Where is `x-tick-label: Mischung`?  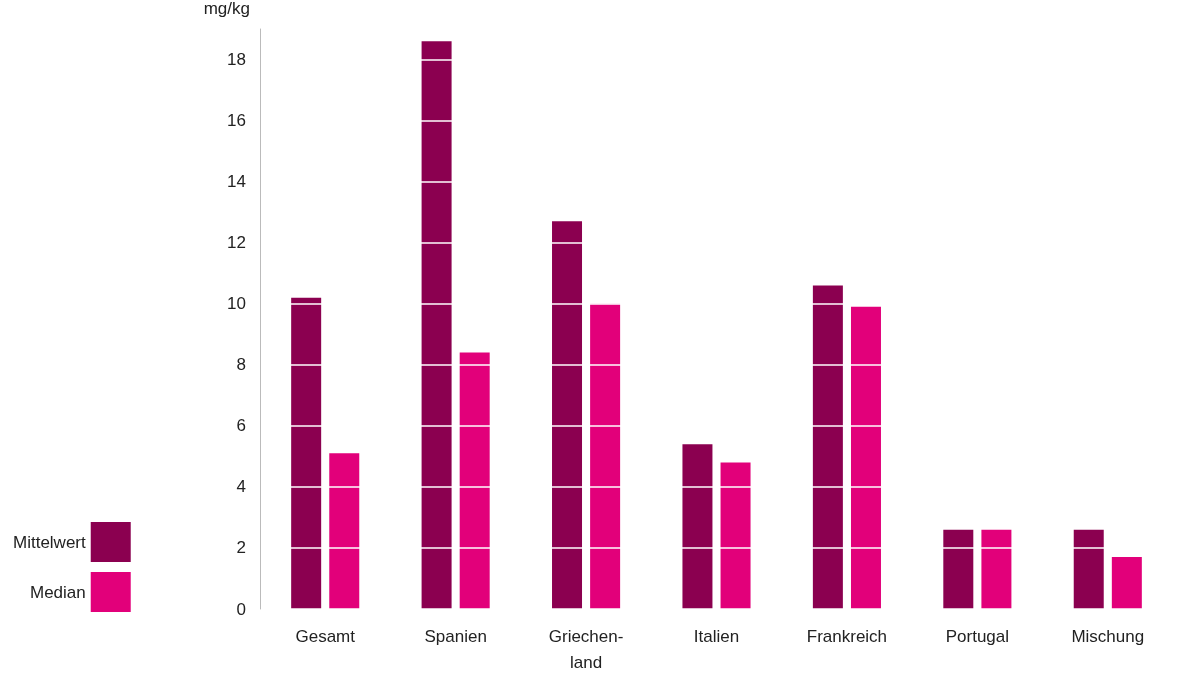
x-tick-label: Mischung is located at coordinates (1108, 636).